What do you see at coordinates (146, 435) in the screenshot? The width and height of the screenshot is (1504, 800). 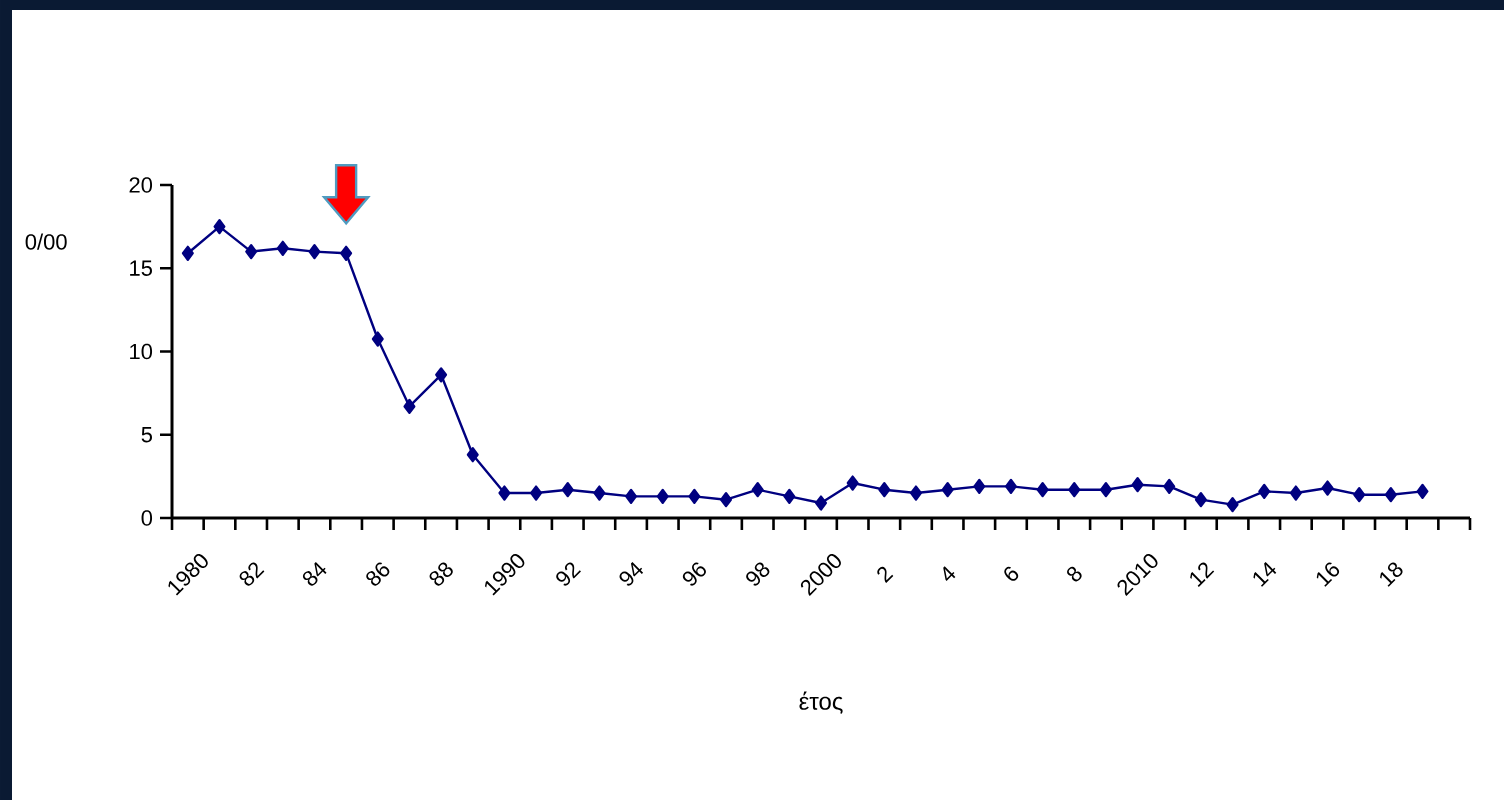 I see `y-tick-label: 5` at bounding box center [146, 435].